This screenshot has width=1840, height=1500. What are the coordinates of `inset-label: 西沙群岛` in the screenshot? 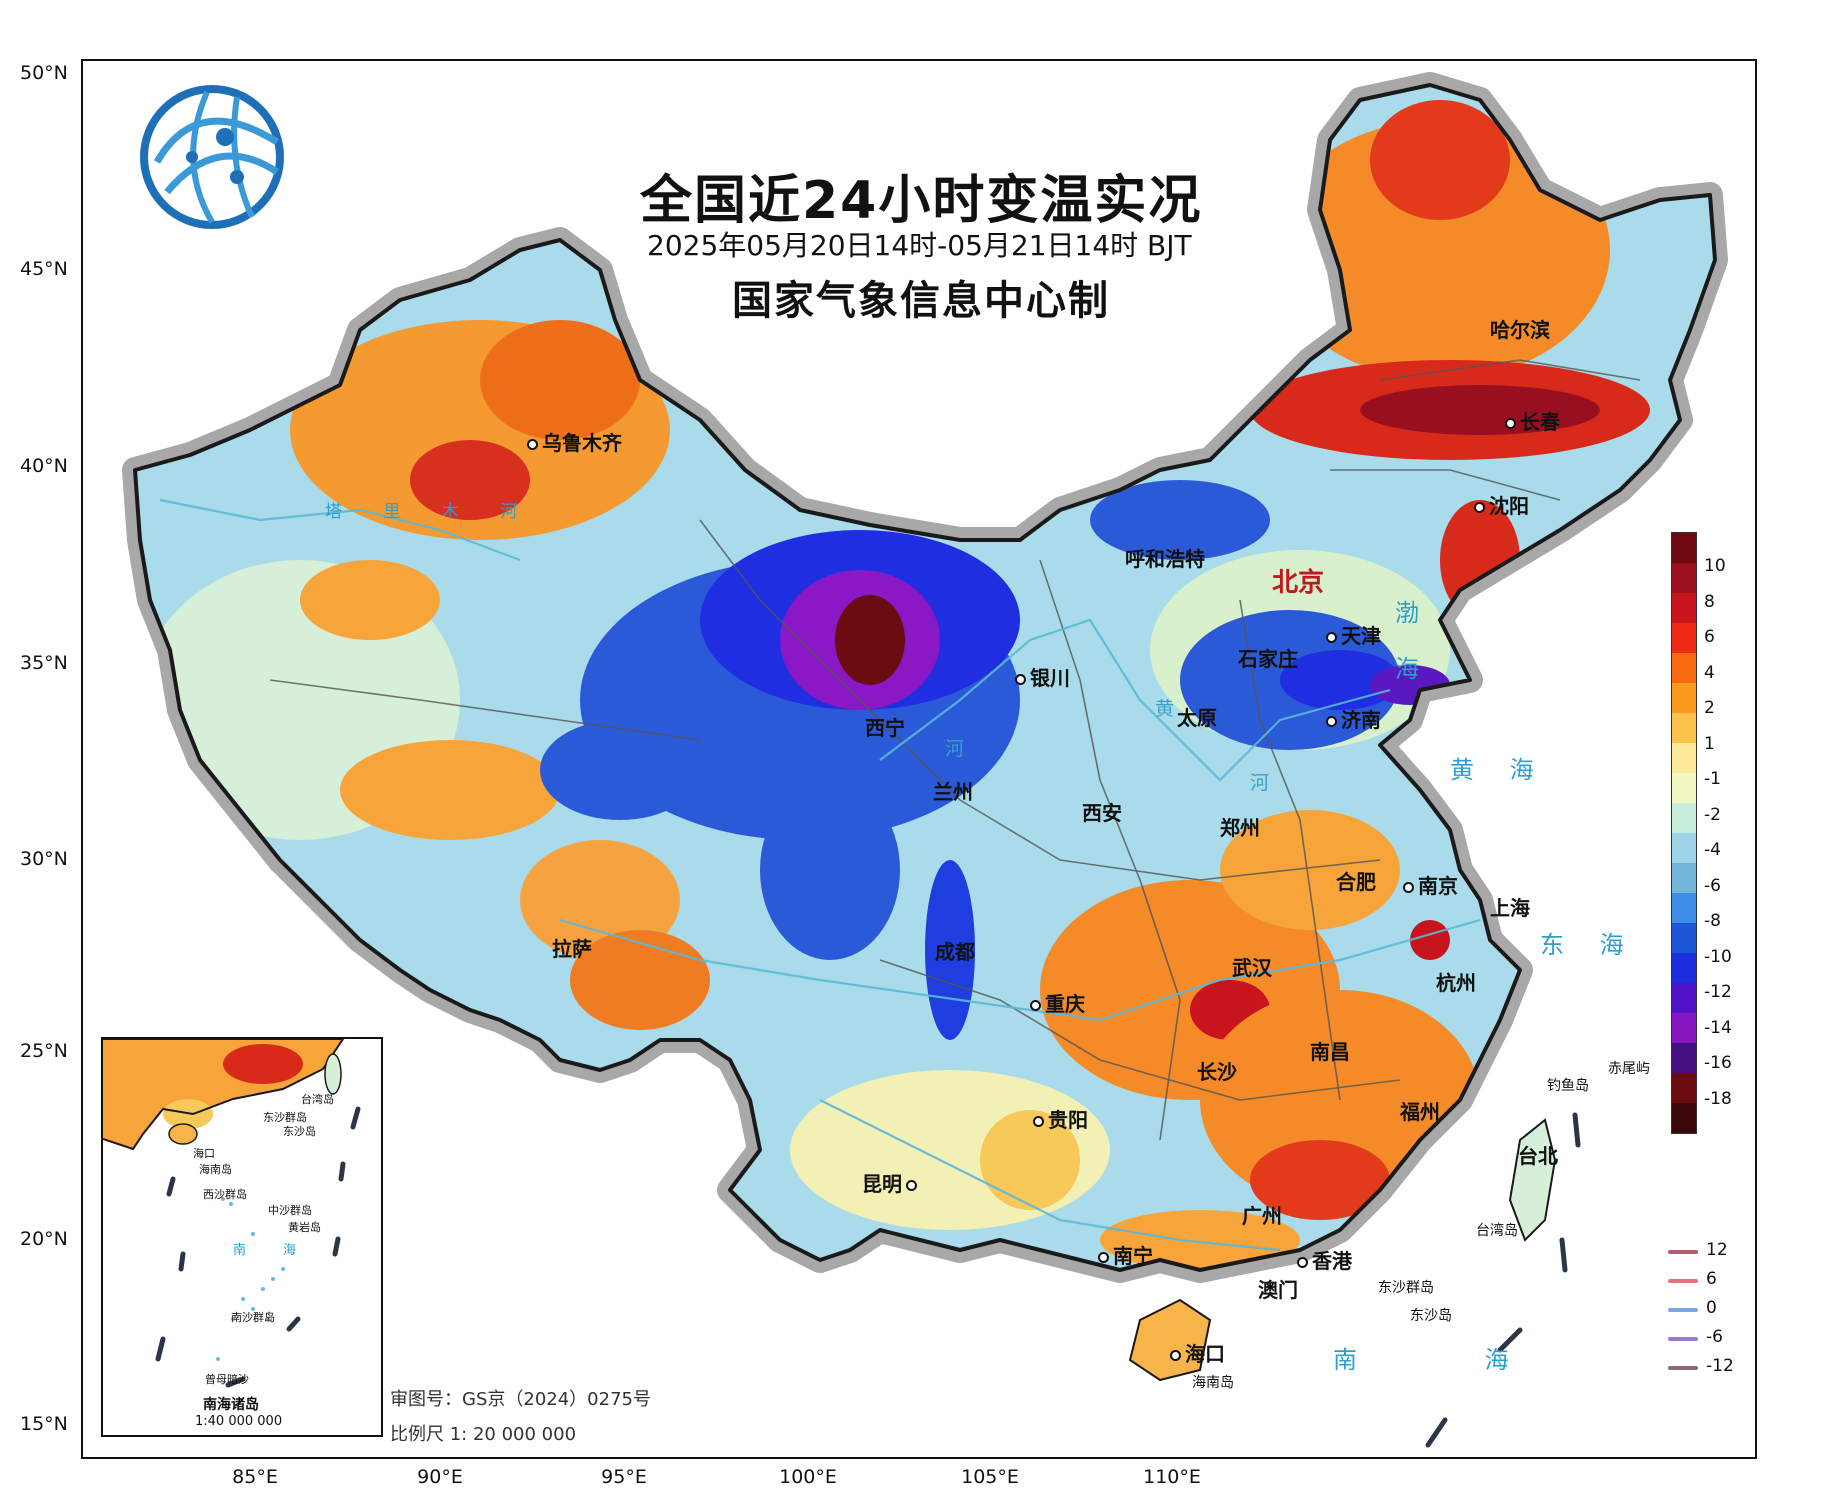 It's located at (225, 1194).